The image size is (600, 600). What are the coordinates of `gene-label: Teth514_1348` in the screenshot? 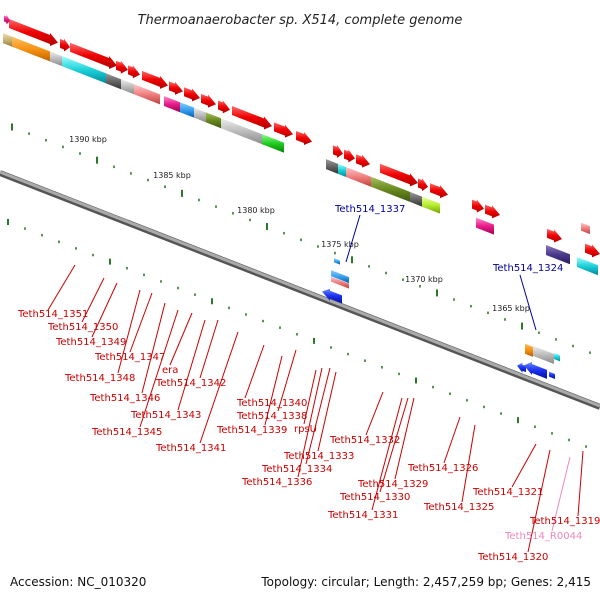 It's located at (99, 378).